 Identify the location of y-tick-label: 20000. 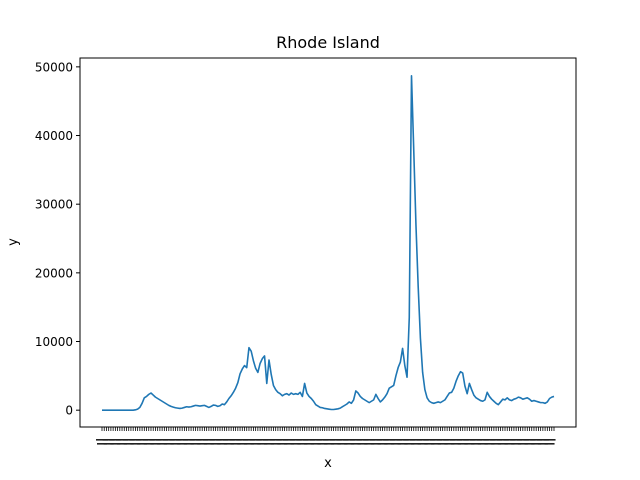
(54, 273).